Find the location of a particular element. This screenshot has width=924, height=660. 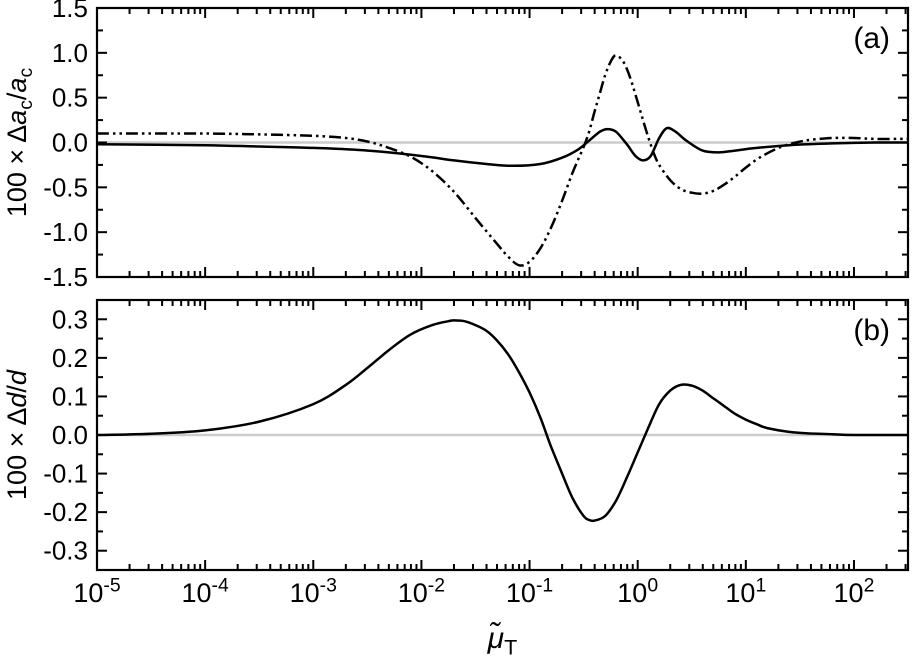

x-tick-label: 10⁰ is located at coordinates (637, 591).